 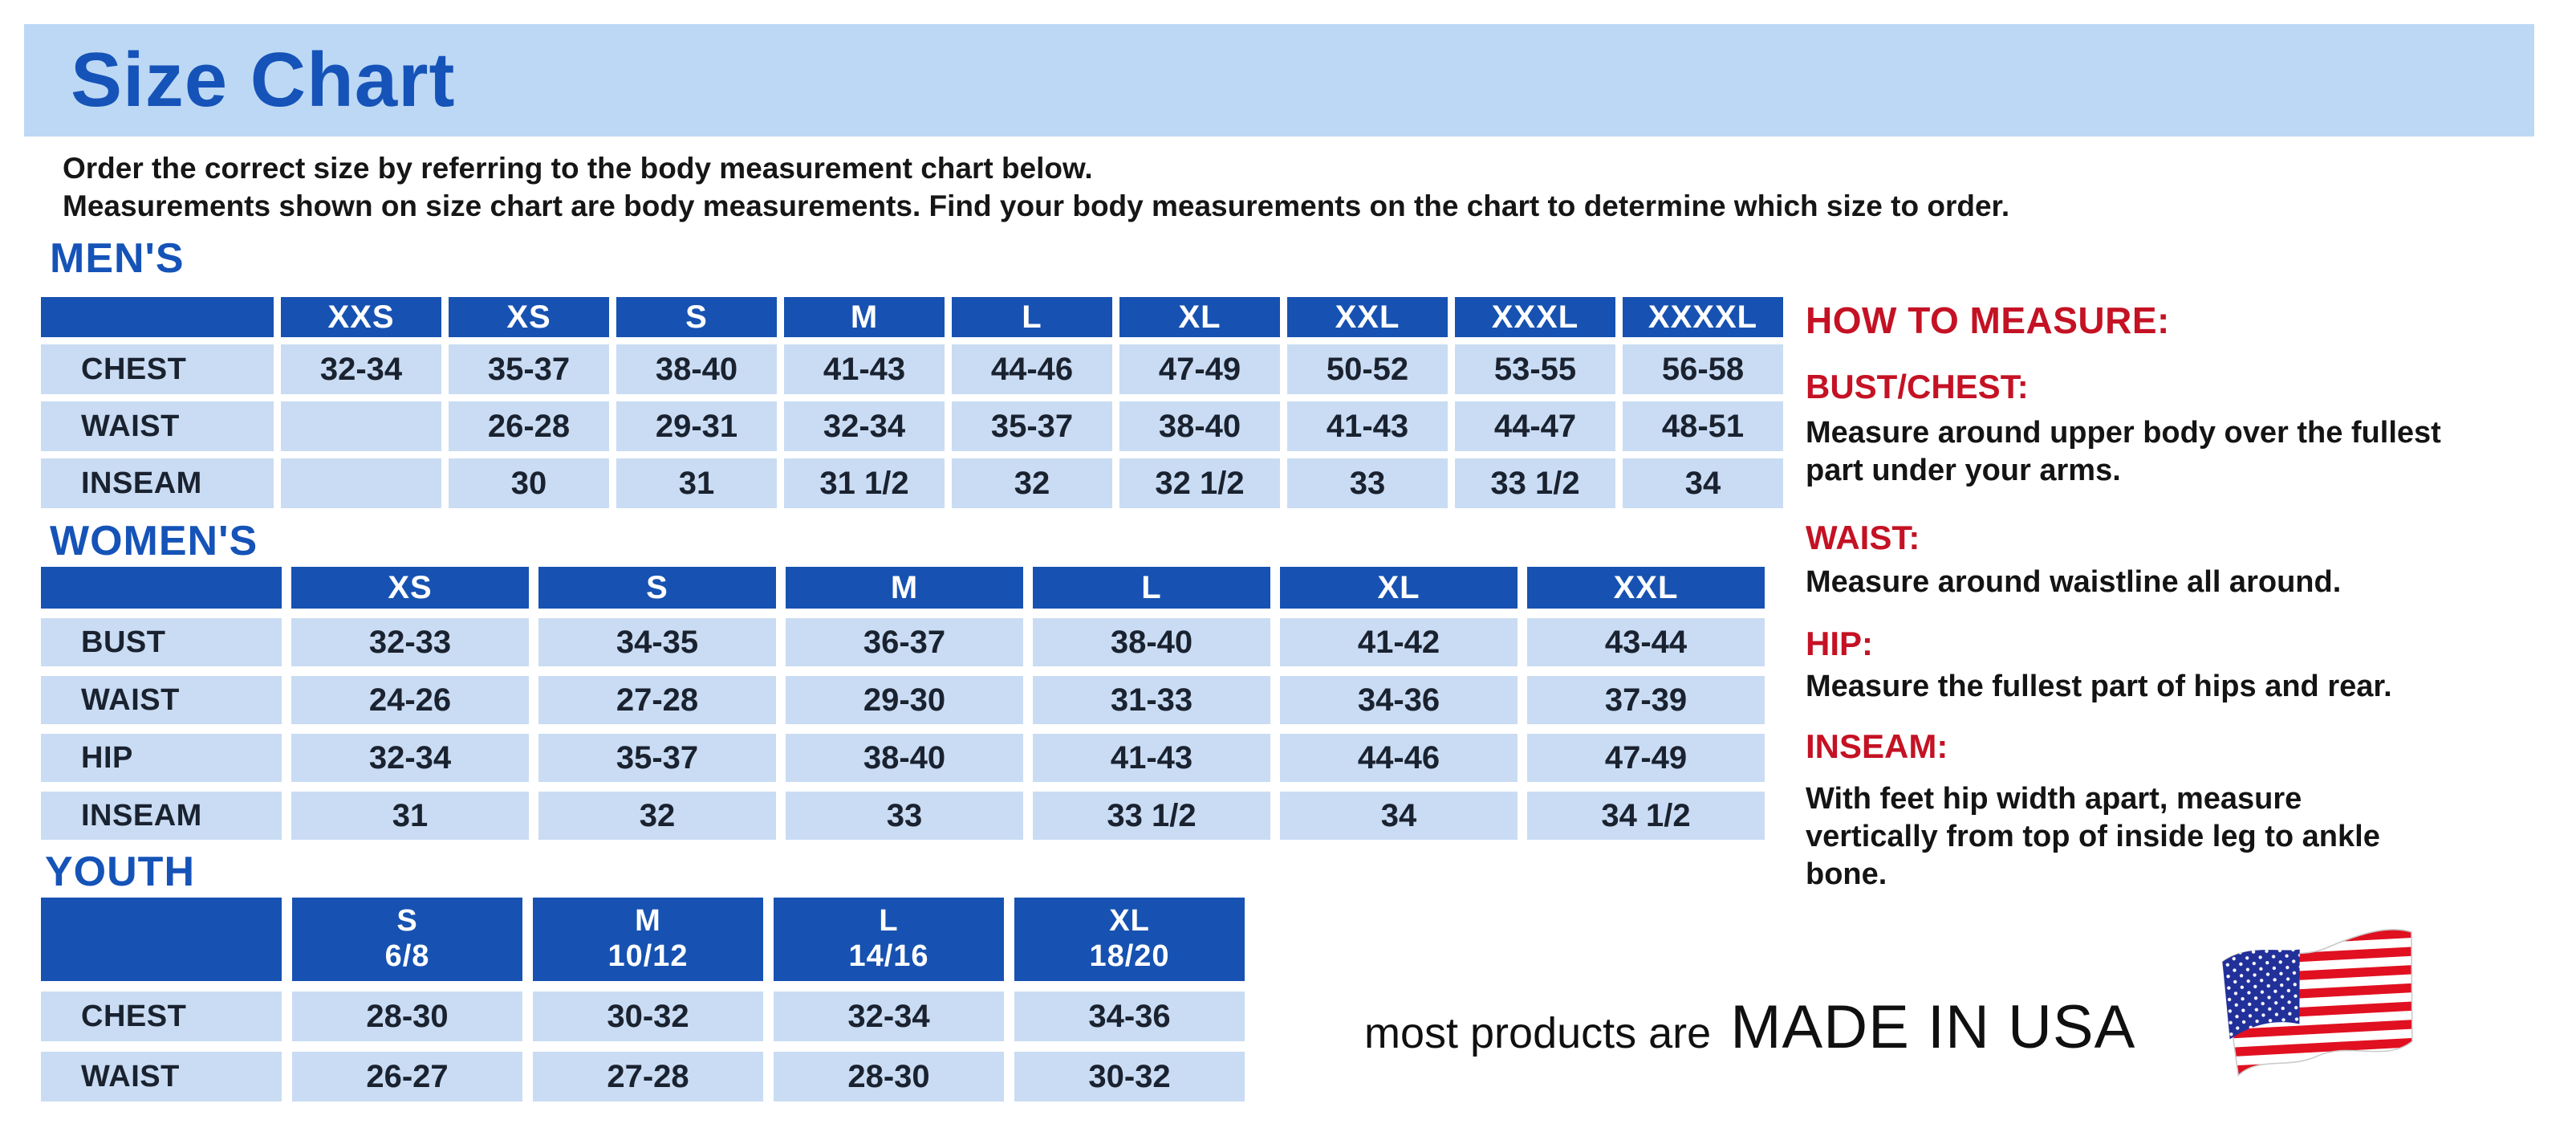 What do you see at coordinates (1839, 643) in the screenshot?
I see `measure-term: HIP:` at bounding box center [1839, 643].